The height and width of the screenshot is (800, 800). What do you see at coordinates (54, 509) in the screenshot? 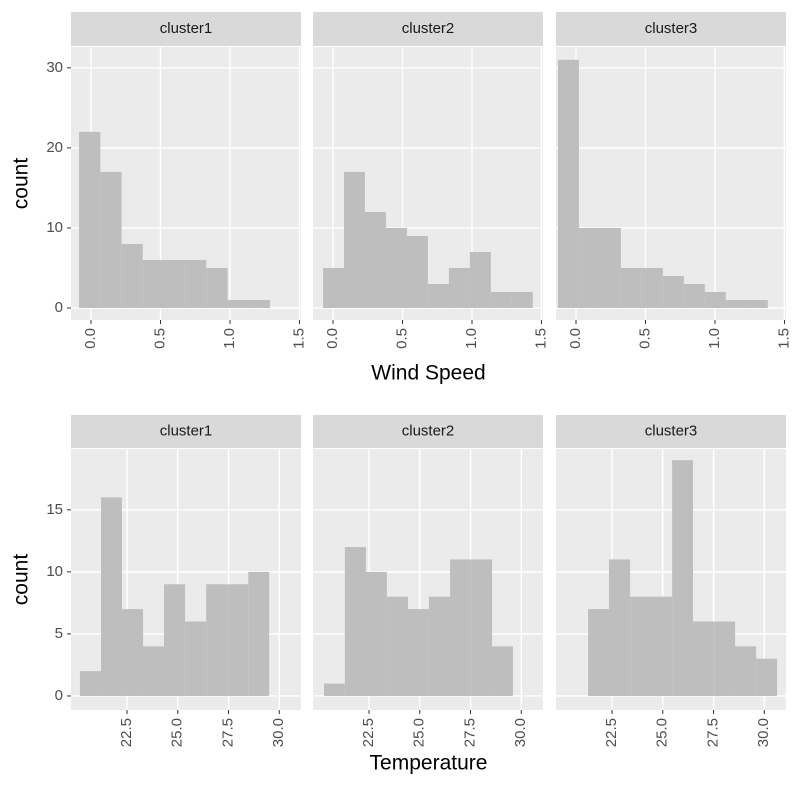
I see `y-tick-label: 15` at bounding box center [54, 509].